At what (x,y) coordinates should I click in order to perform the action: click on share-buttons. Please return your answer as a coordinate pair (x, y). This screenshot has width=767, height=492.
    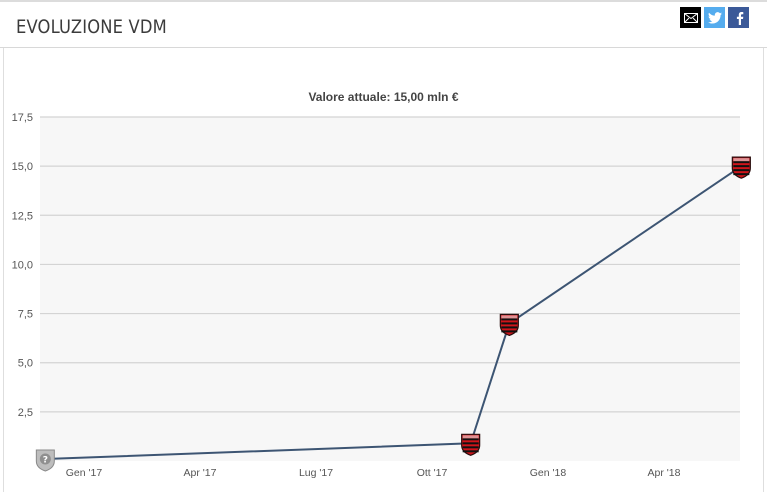
    Looking at the image, I should click on (714, 17).